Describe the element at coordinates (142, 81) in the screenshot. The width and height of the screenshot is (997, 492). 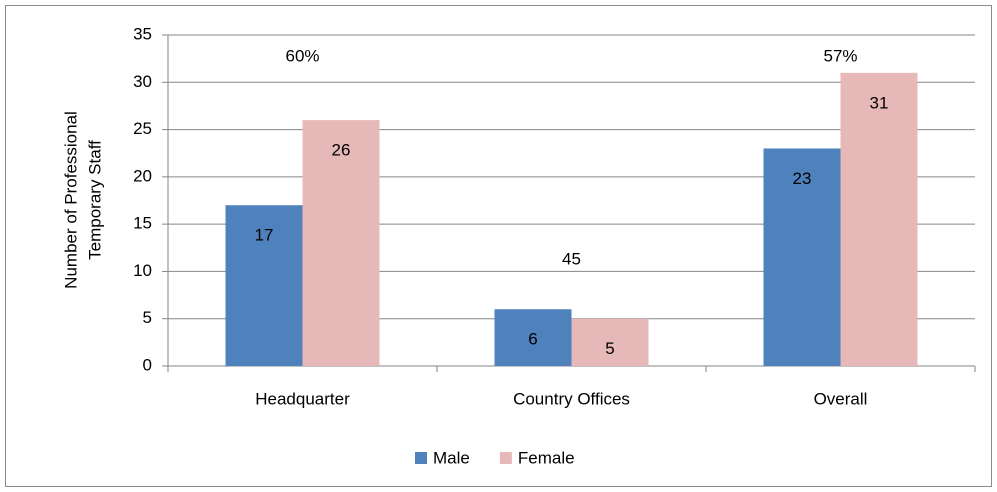
I see `y-tick-label: 30` at that location.